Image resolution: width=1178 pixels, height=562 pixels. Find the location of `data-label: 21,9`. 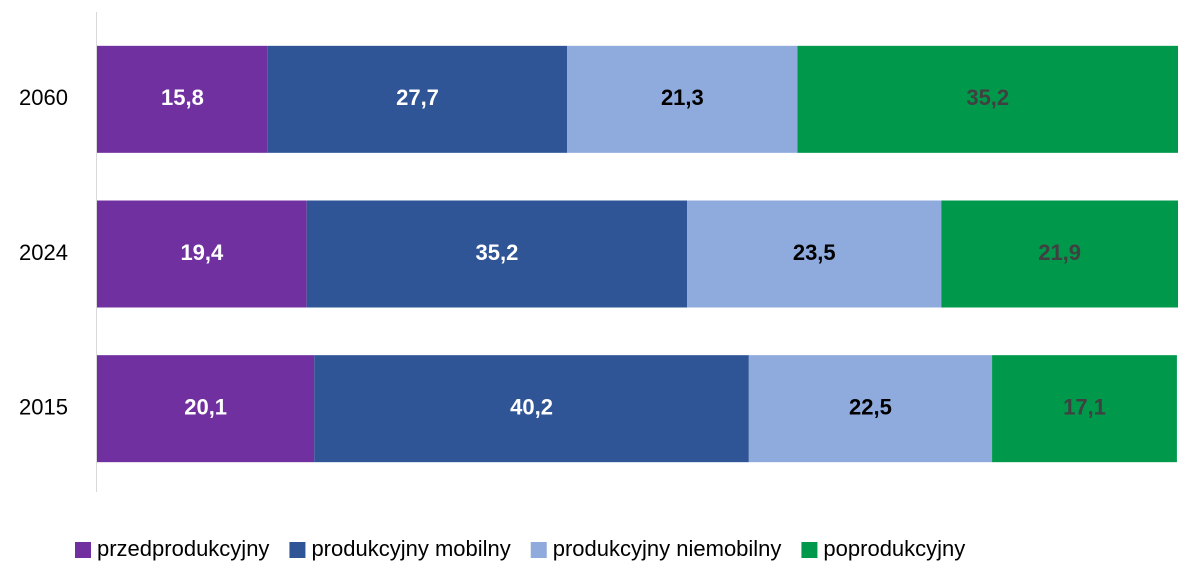

data-label: 21,9 is located at coordinates (1059, 252).